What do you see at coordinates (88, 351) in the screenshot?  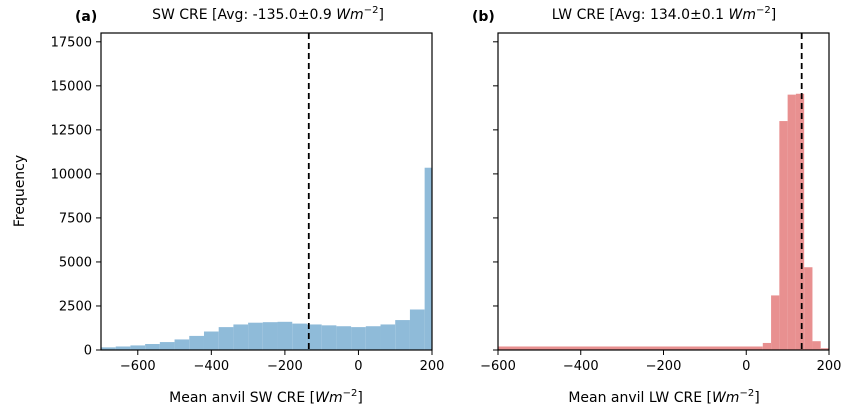 I see `y-tick-label: 0` at bounding box center [88, 351].